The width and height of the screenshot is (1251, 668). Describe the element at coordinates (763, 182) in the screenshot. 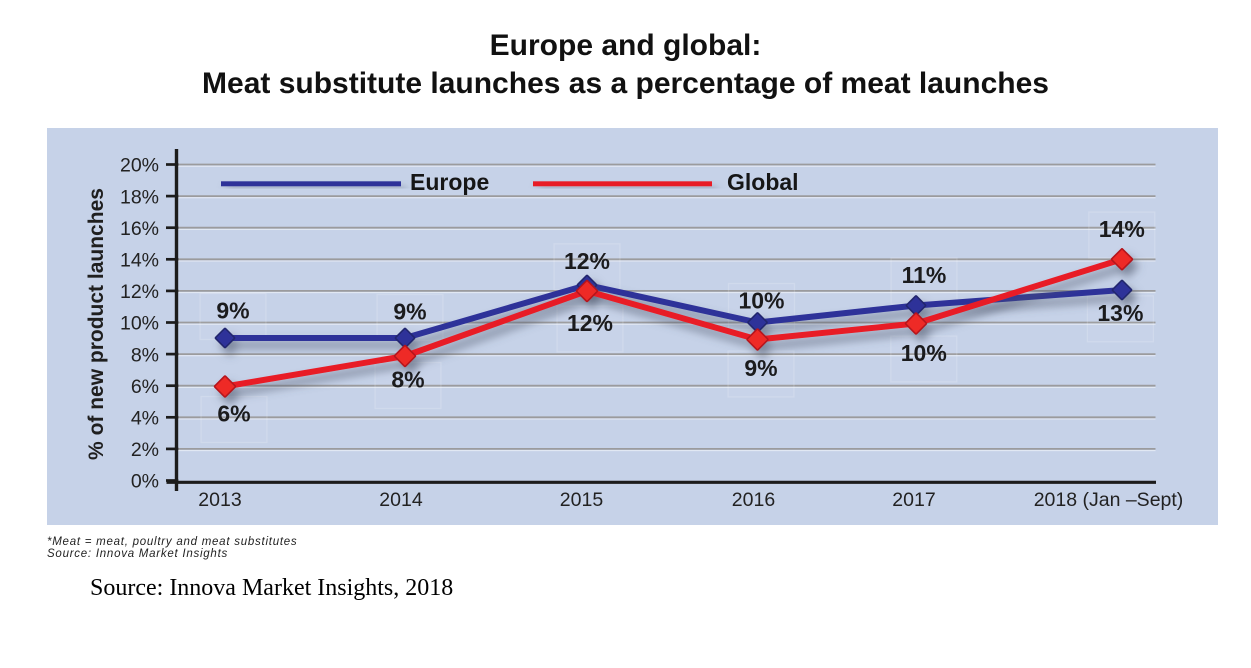

I see `svg-text: Global` at that location.